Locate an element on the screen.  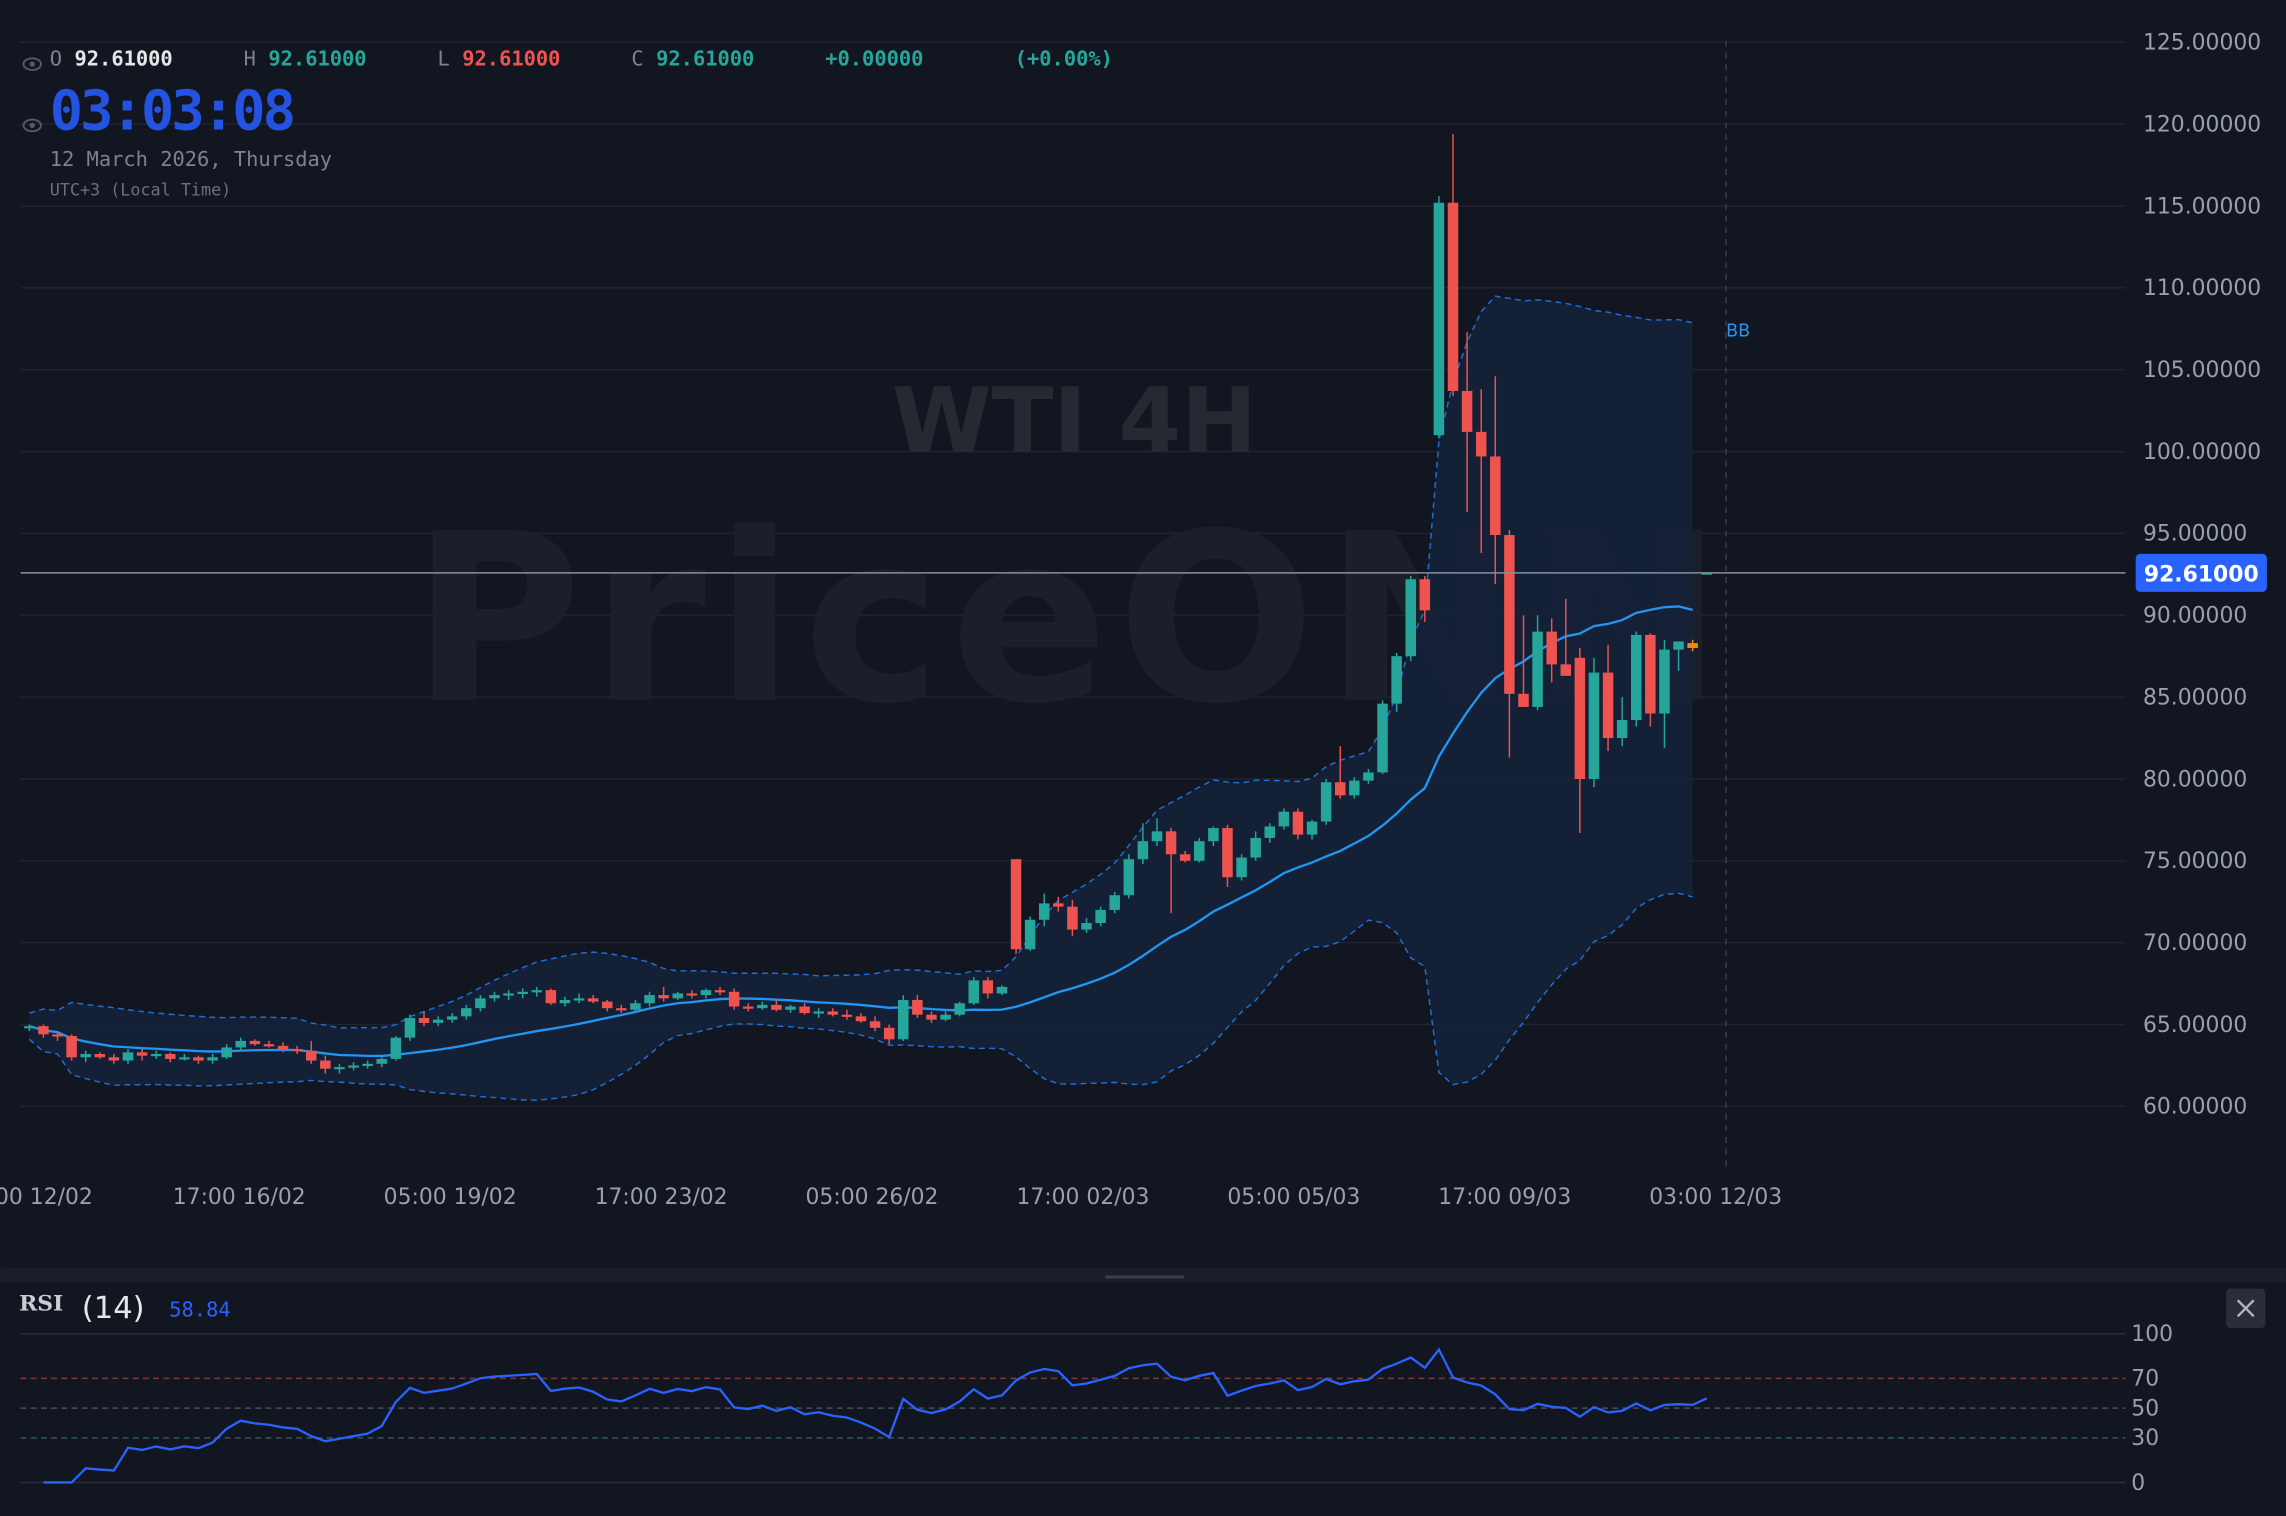
eye-icon is located at coordinates (32, 64).